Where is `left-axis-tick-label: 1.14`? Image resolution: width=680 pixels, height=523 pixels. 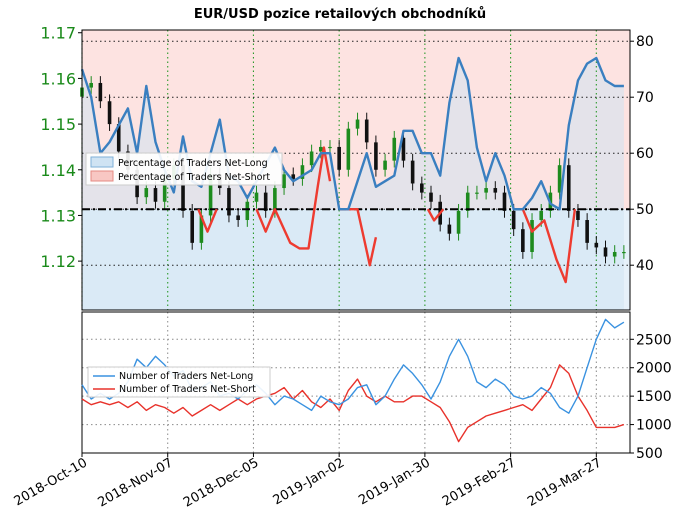
left-axis-tick-label: 1.14 is located at coordinates (58, 170).